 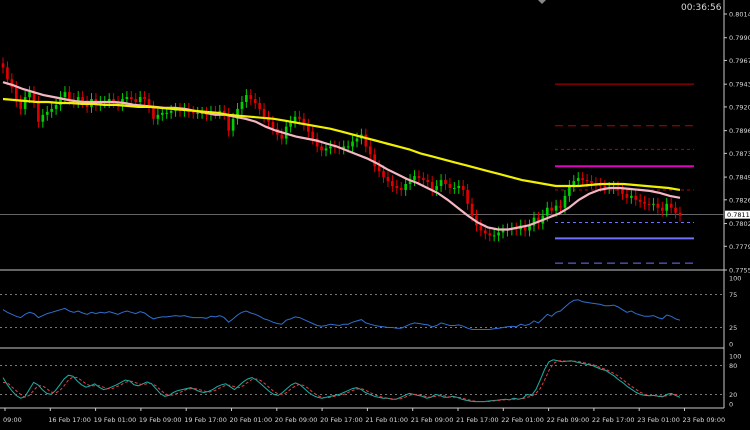 What do you see at coordinates (205, 420) in the screenshot?
I see `time-tick-label: 19 Feb 17:00` at bounding box center [205, 420].